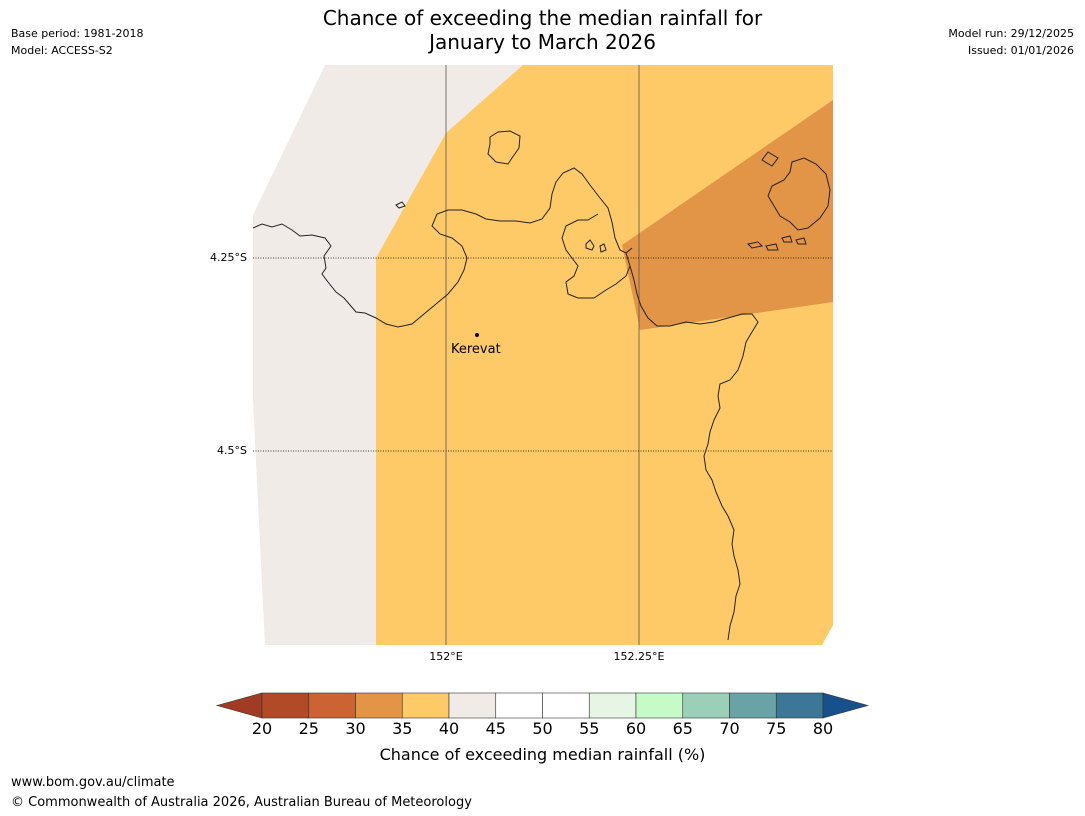  What do you see at coordinates (823, 728) in the screenshot?
I see `colorbar-tick-label: 80` at bounding box center [823, 728].